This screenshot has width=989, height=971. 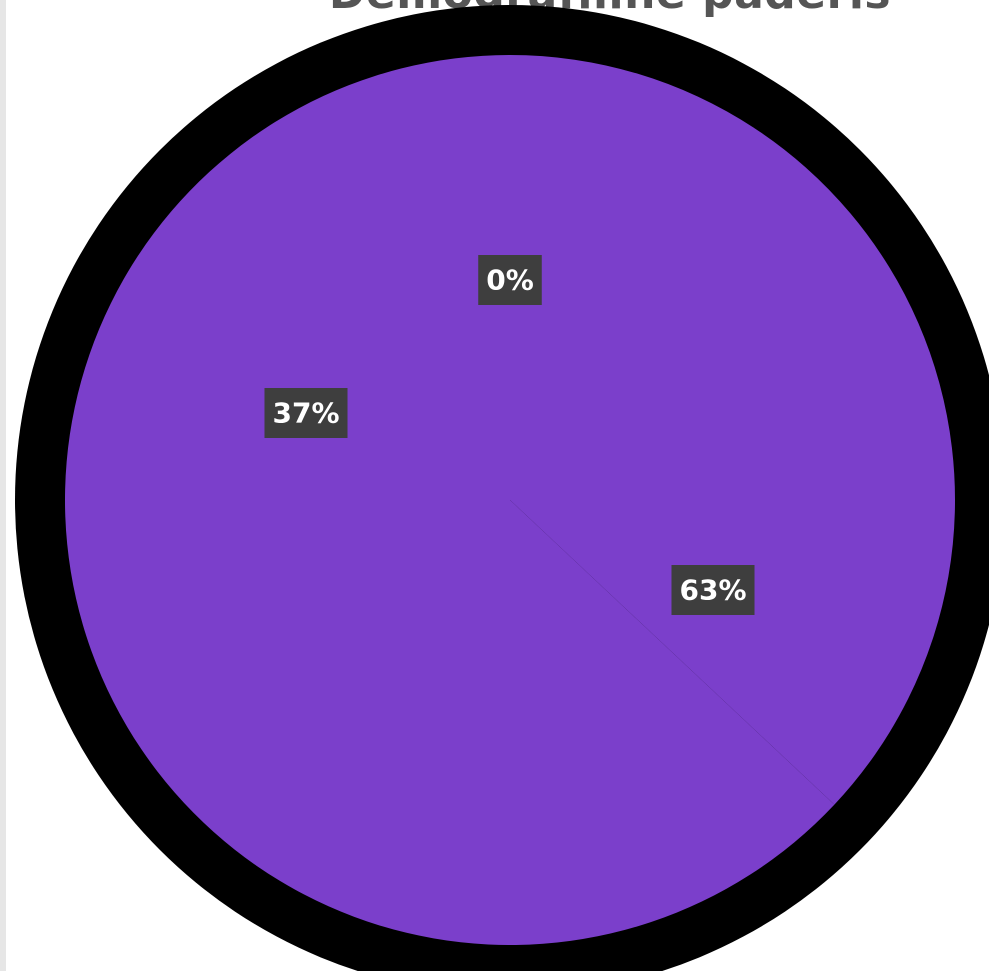 I want to click on data-label-2: 63%, so click(x=713, y=590).